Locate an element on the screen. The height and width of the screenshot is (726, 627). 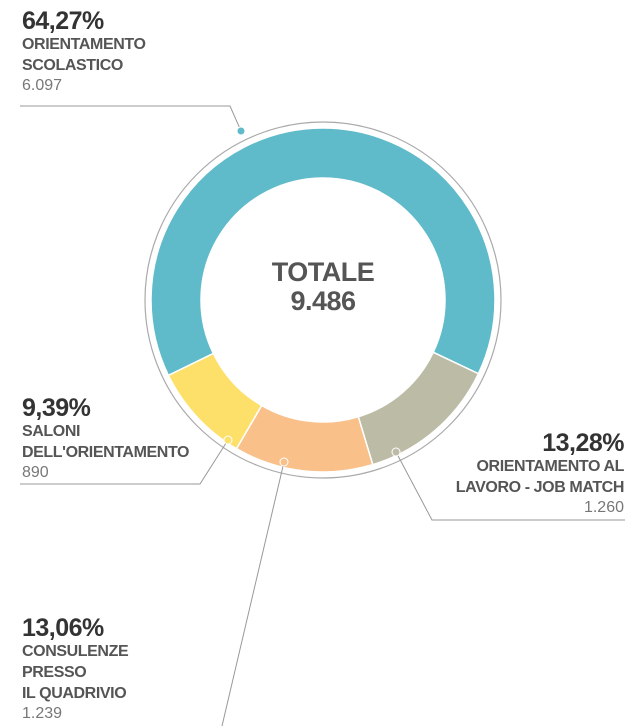
center-title: TOTALE is located at coordinates (323, 272).